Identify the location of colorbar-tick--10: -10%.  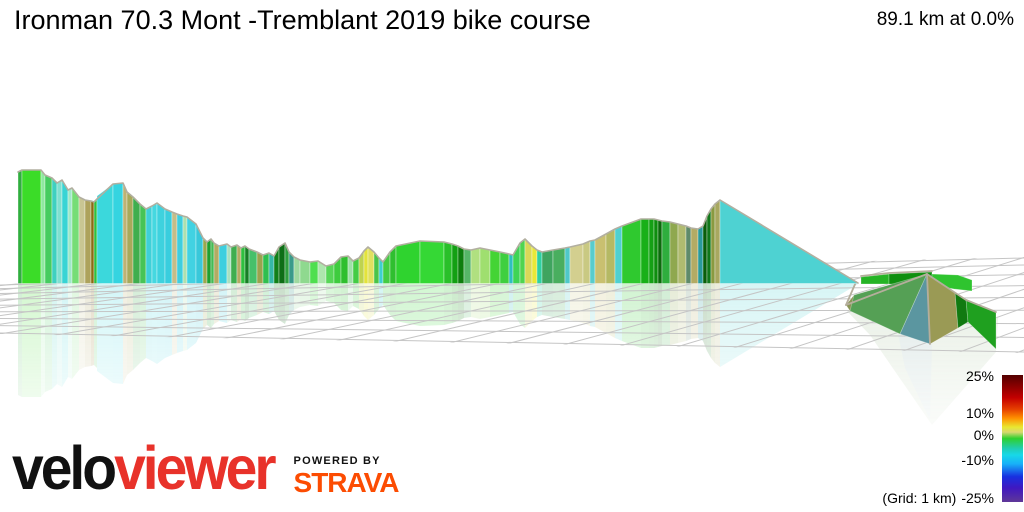
(977, 460).